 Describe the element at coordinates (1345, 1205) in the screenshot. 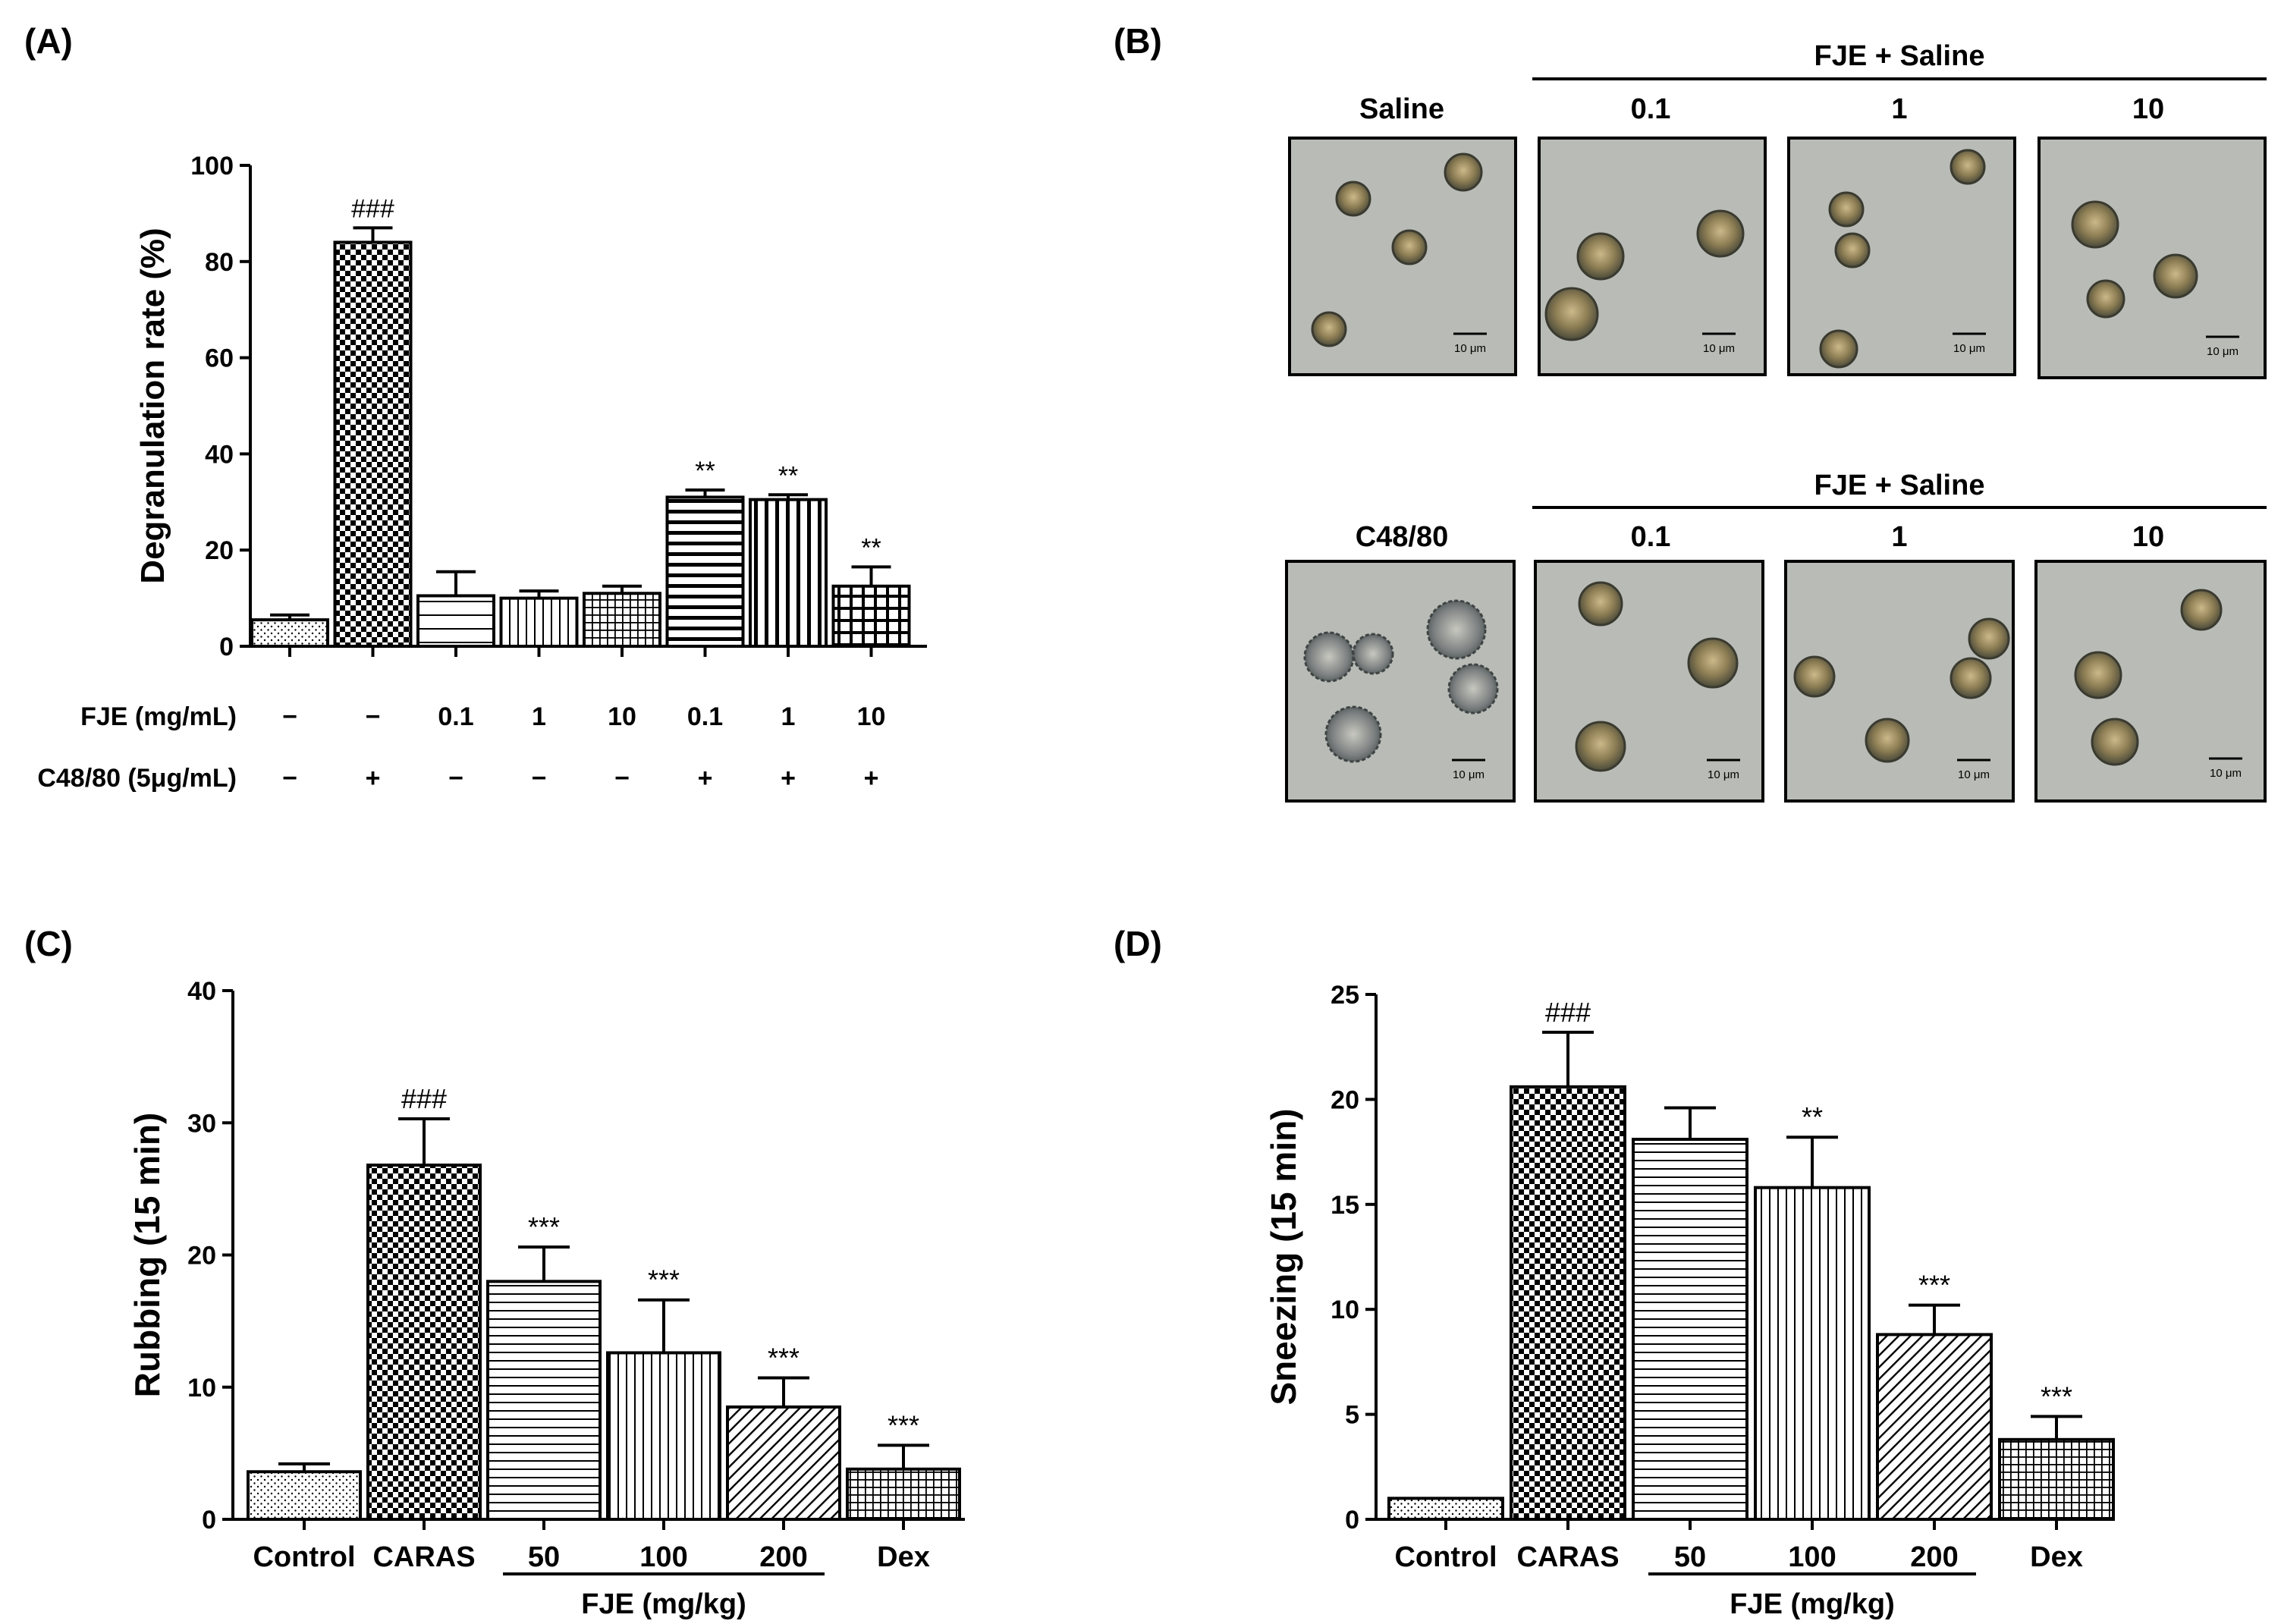

I see `y-tick-label: 15` at that location.